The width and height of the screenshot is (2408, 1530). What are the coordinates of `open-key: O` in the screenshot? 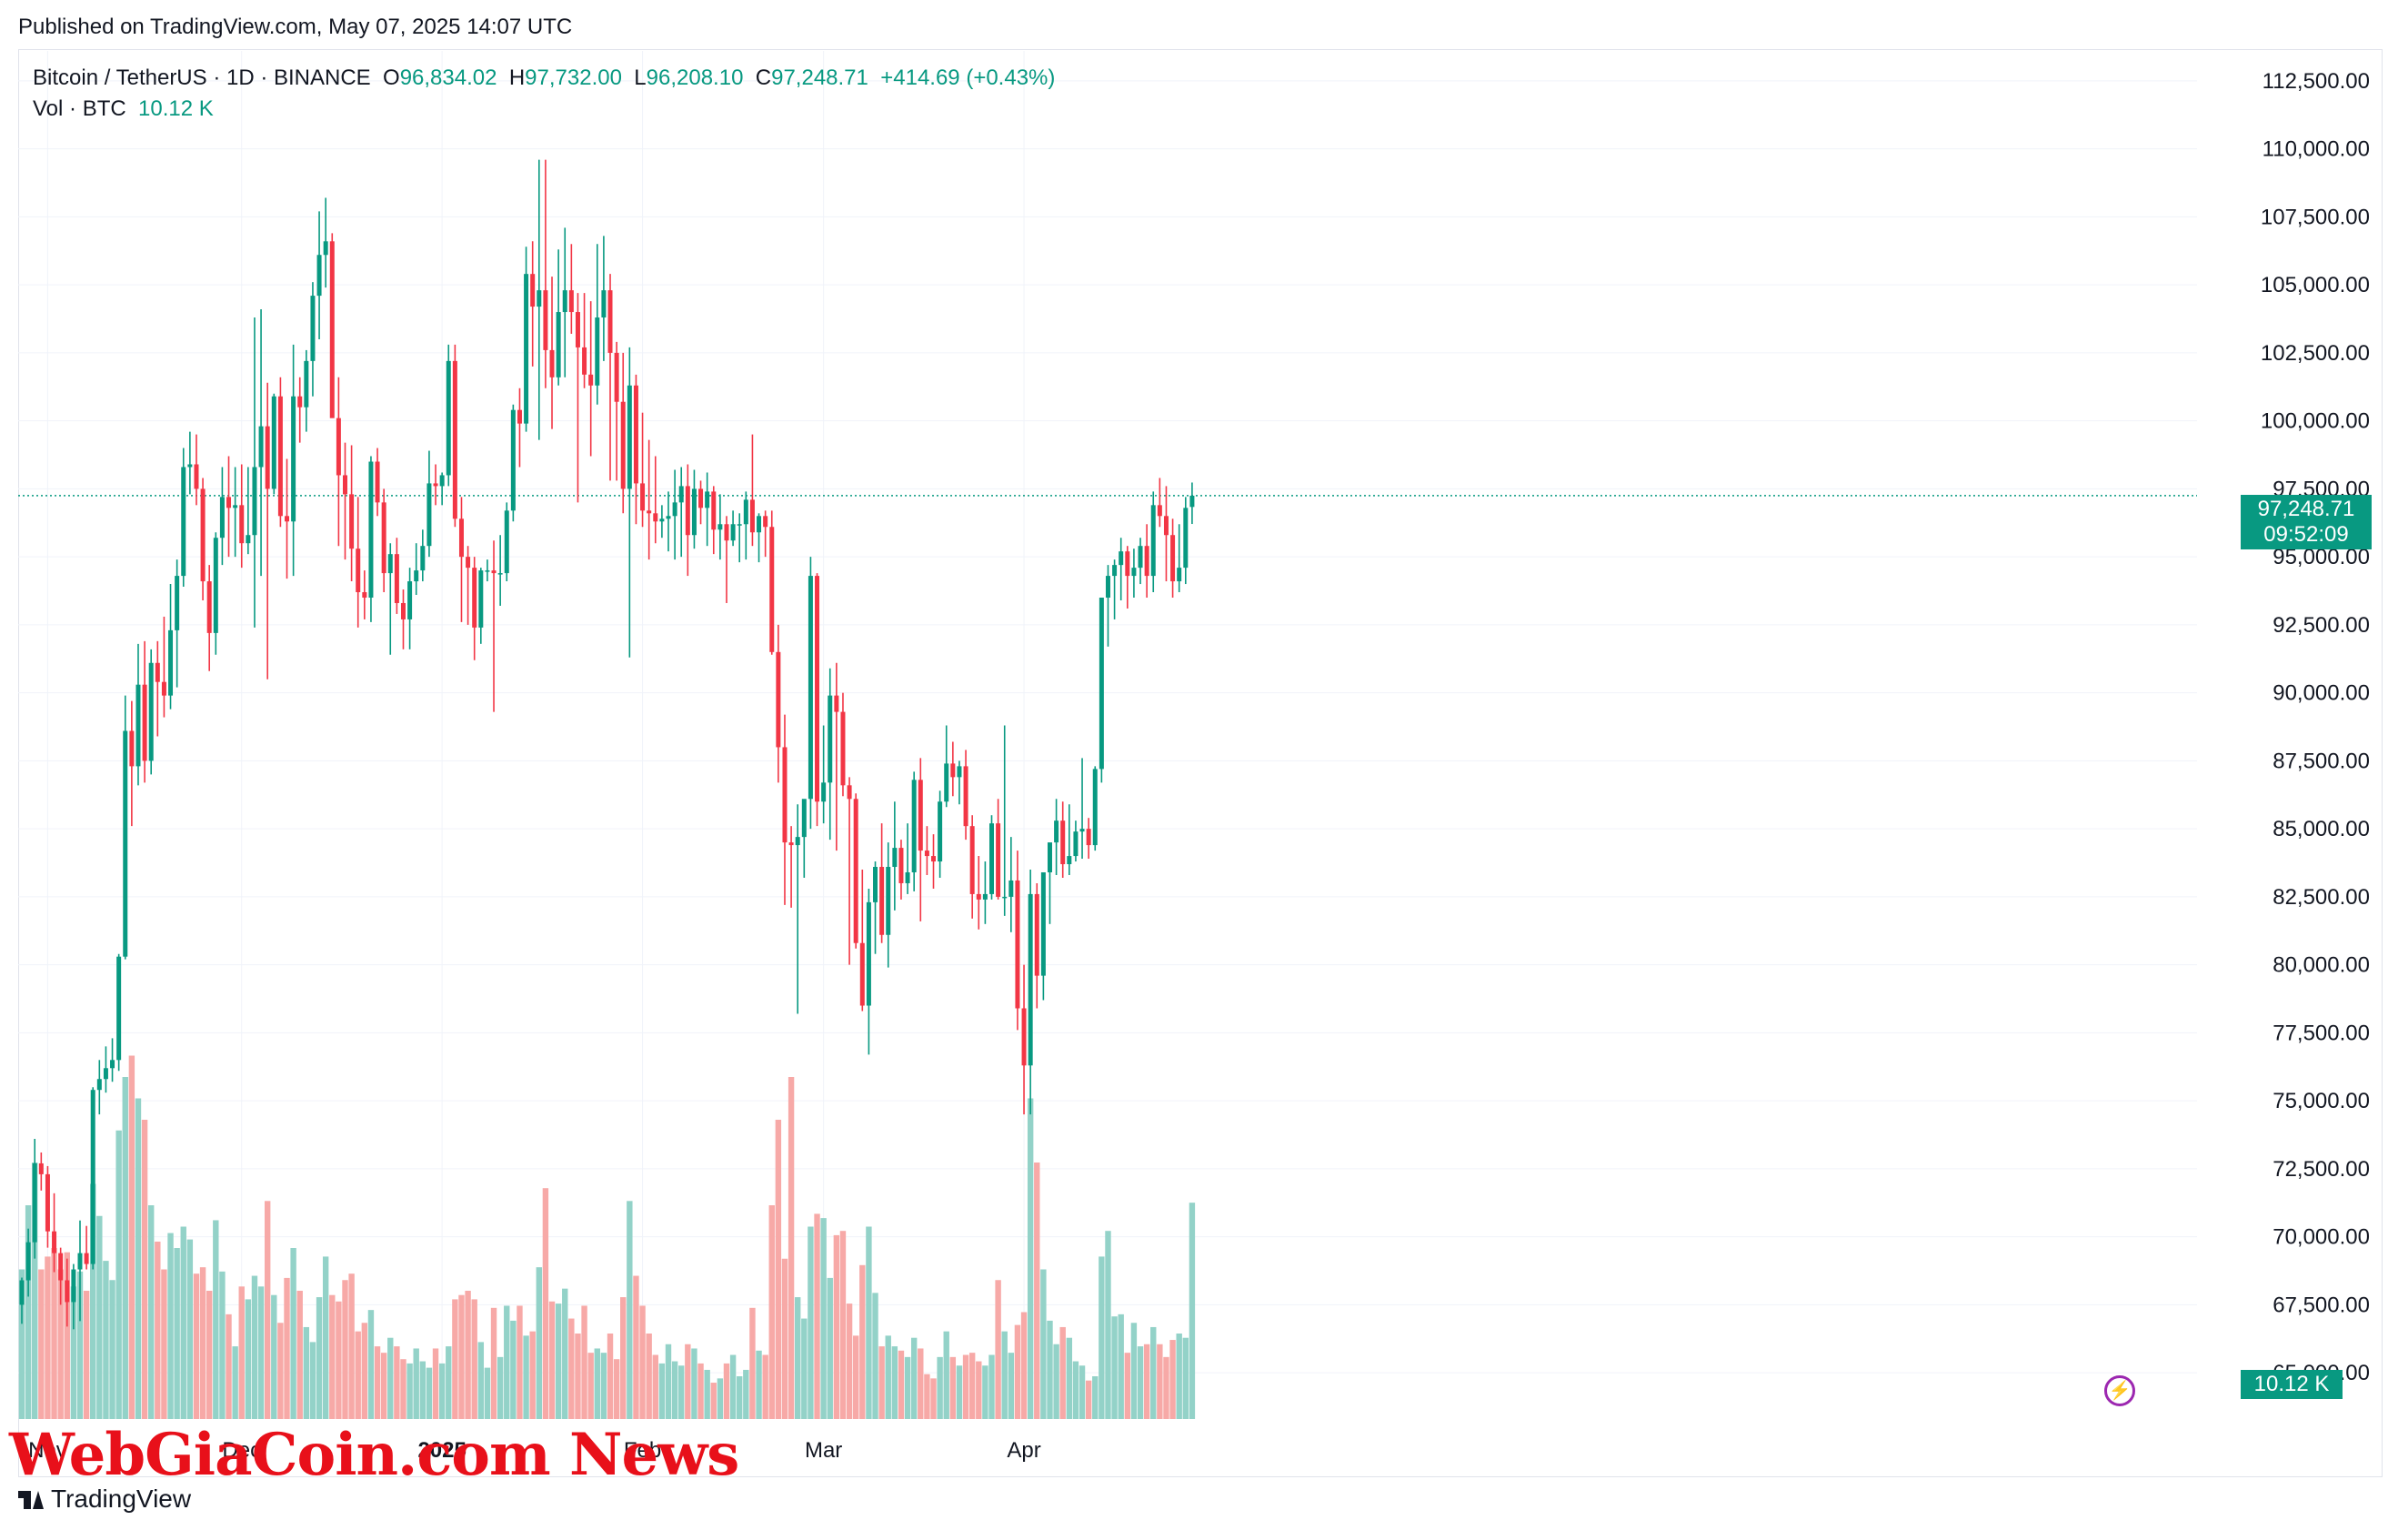 It's located at (391, 78).